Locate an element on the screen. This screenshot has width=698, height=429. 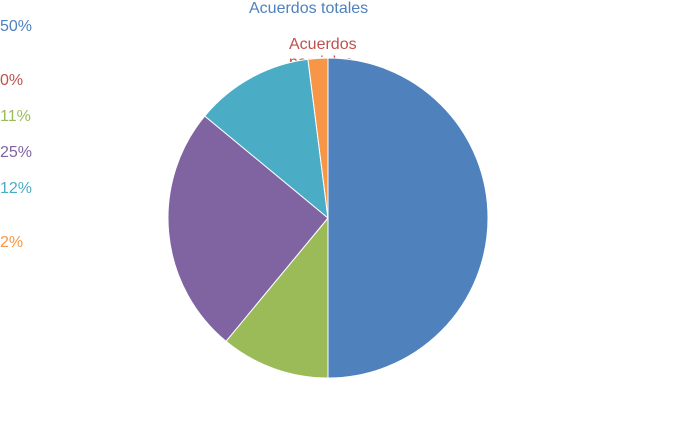
percent-label: 50% is located at coordinates (16, 26).